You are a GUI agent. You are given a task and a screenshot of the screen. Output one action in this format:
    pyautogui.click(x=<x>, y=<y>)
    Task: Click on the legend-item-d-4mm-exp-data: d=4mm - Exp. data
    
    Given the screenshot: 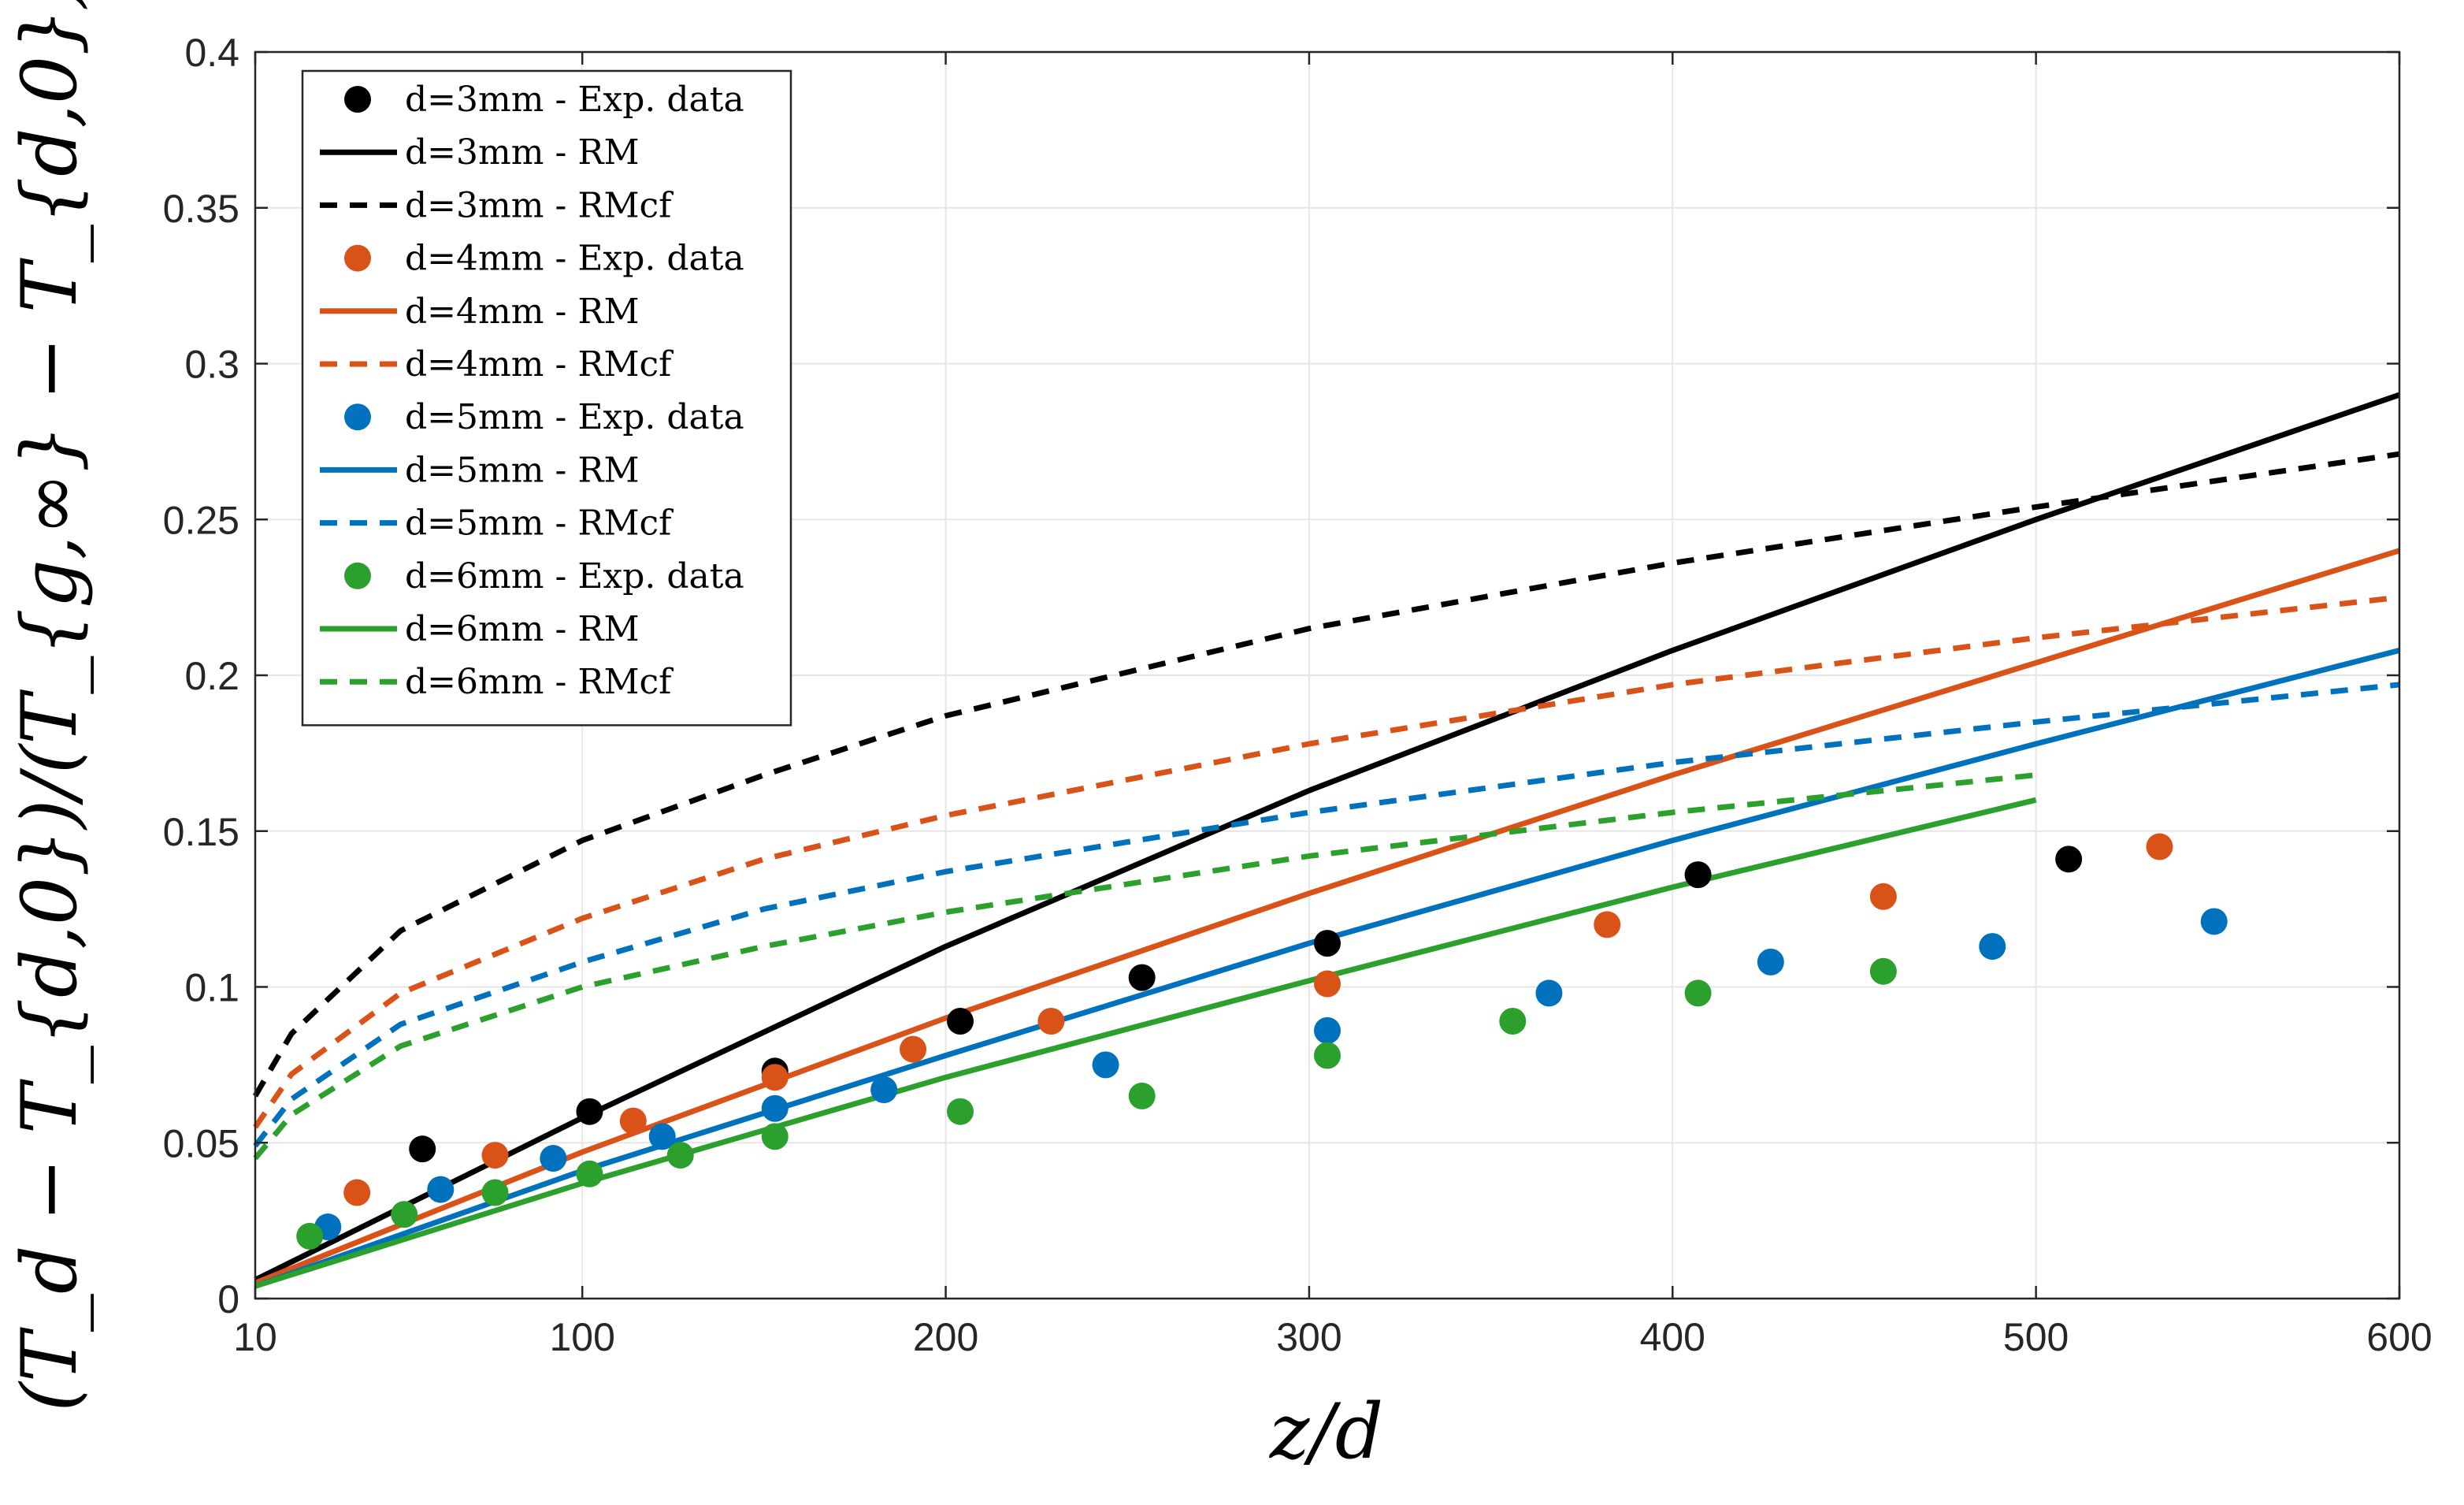 What is the action you would take?
    pyautogui.click(x=544, y=259)
    